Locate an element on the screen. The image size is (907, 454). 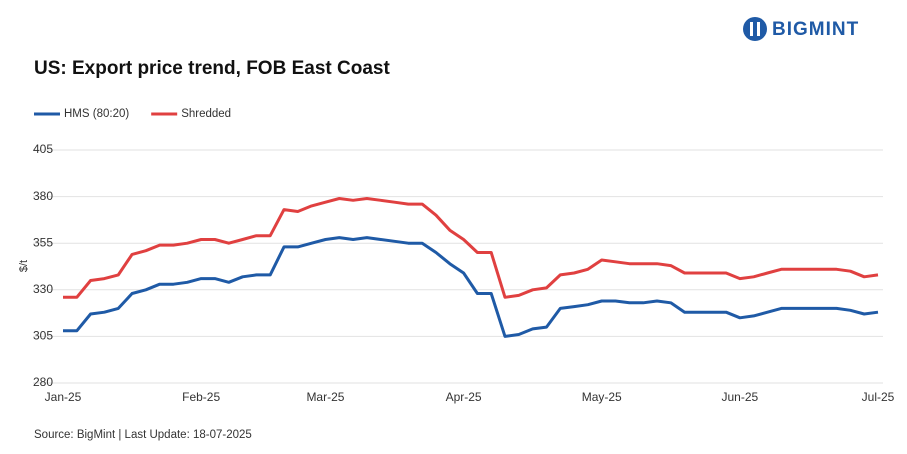
legend-label: Shredded is located at coordinates (206, 114).